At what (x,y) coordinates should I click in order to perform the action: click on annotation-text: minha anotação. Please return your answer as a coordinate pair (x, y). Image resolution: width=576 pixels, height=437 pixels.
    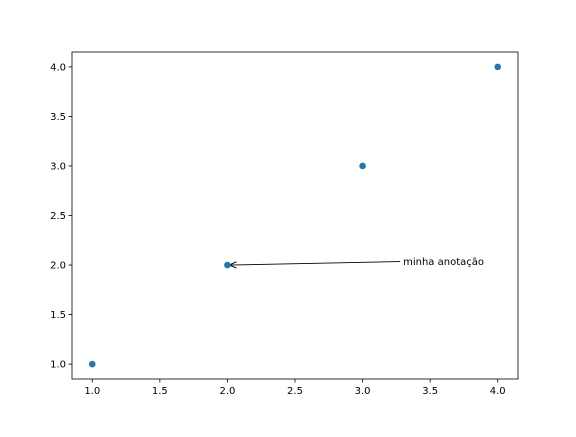
    Looking at the image, I should click on (443, 262).